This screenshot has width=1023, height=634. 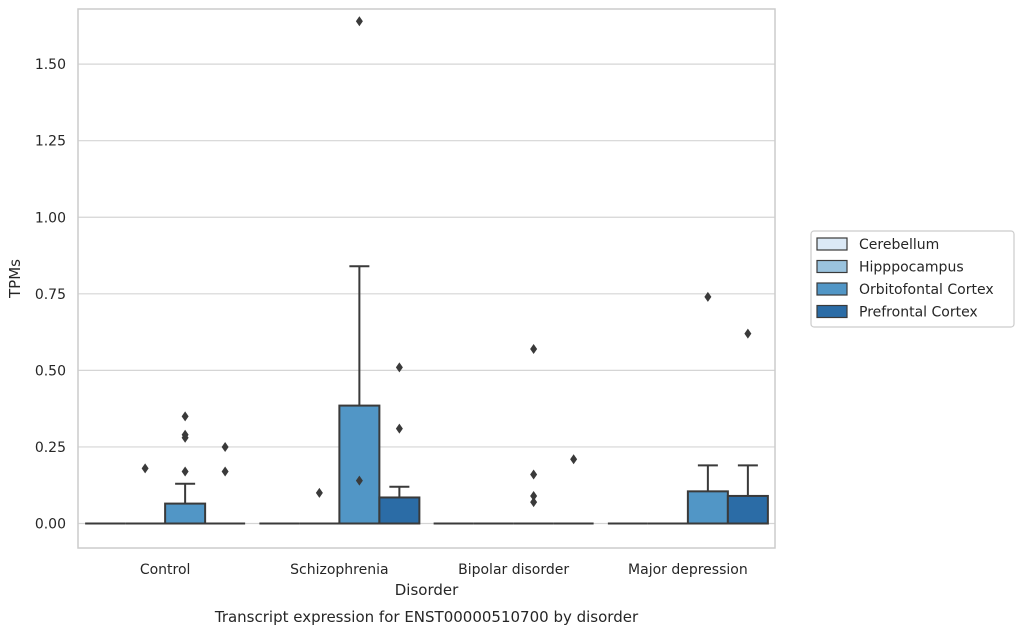 What do you see at coordinates (165, 570) in the screenshot?
I see `x-tick-label: Control` at bounding box center [165, 570].